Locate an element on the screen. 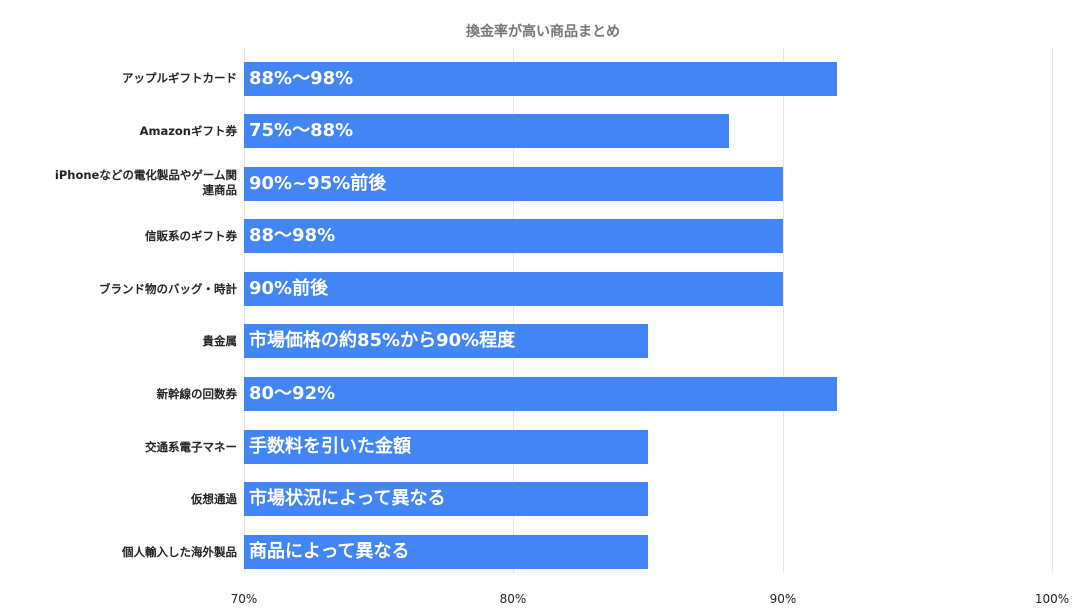 The height and width of the screenshot is (611, 1086). bar-data-label: 88〜98% is located at coordinates (292, 235).